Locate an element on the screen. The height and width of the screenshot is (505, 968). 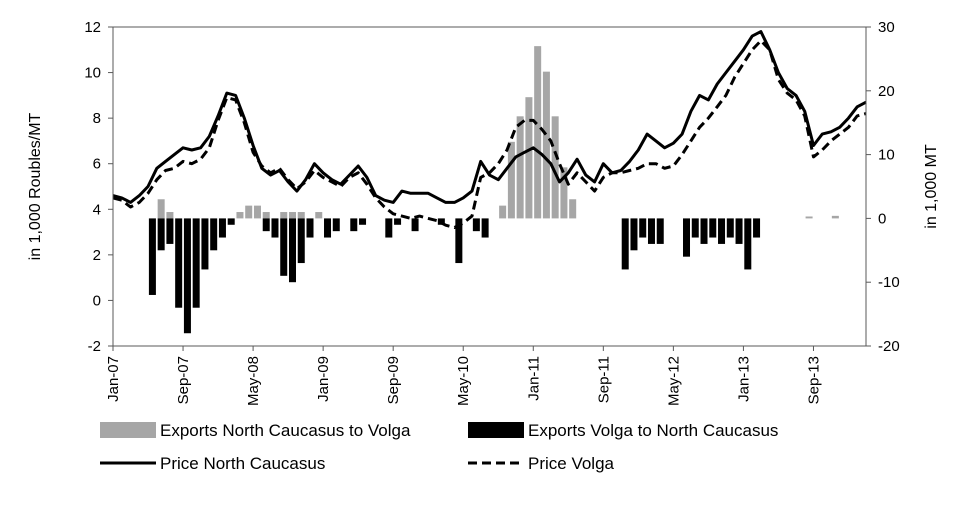
right-tick-label: 0 is located at coordinates (882, 218).